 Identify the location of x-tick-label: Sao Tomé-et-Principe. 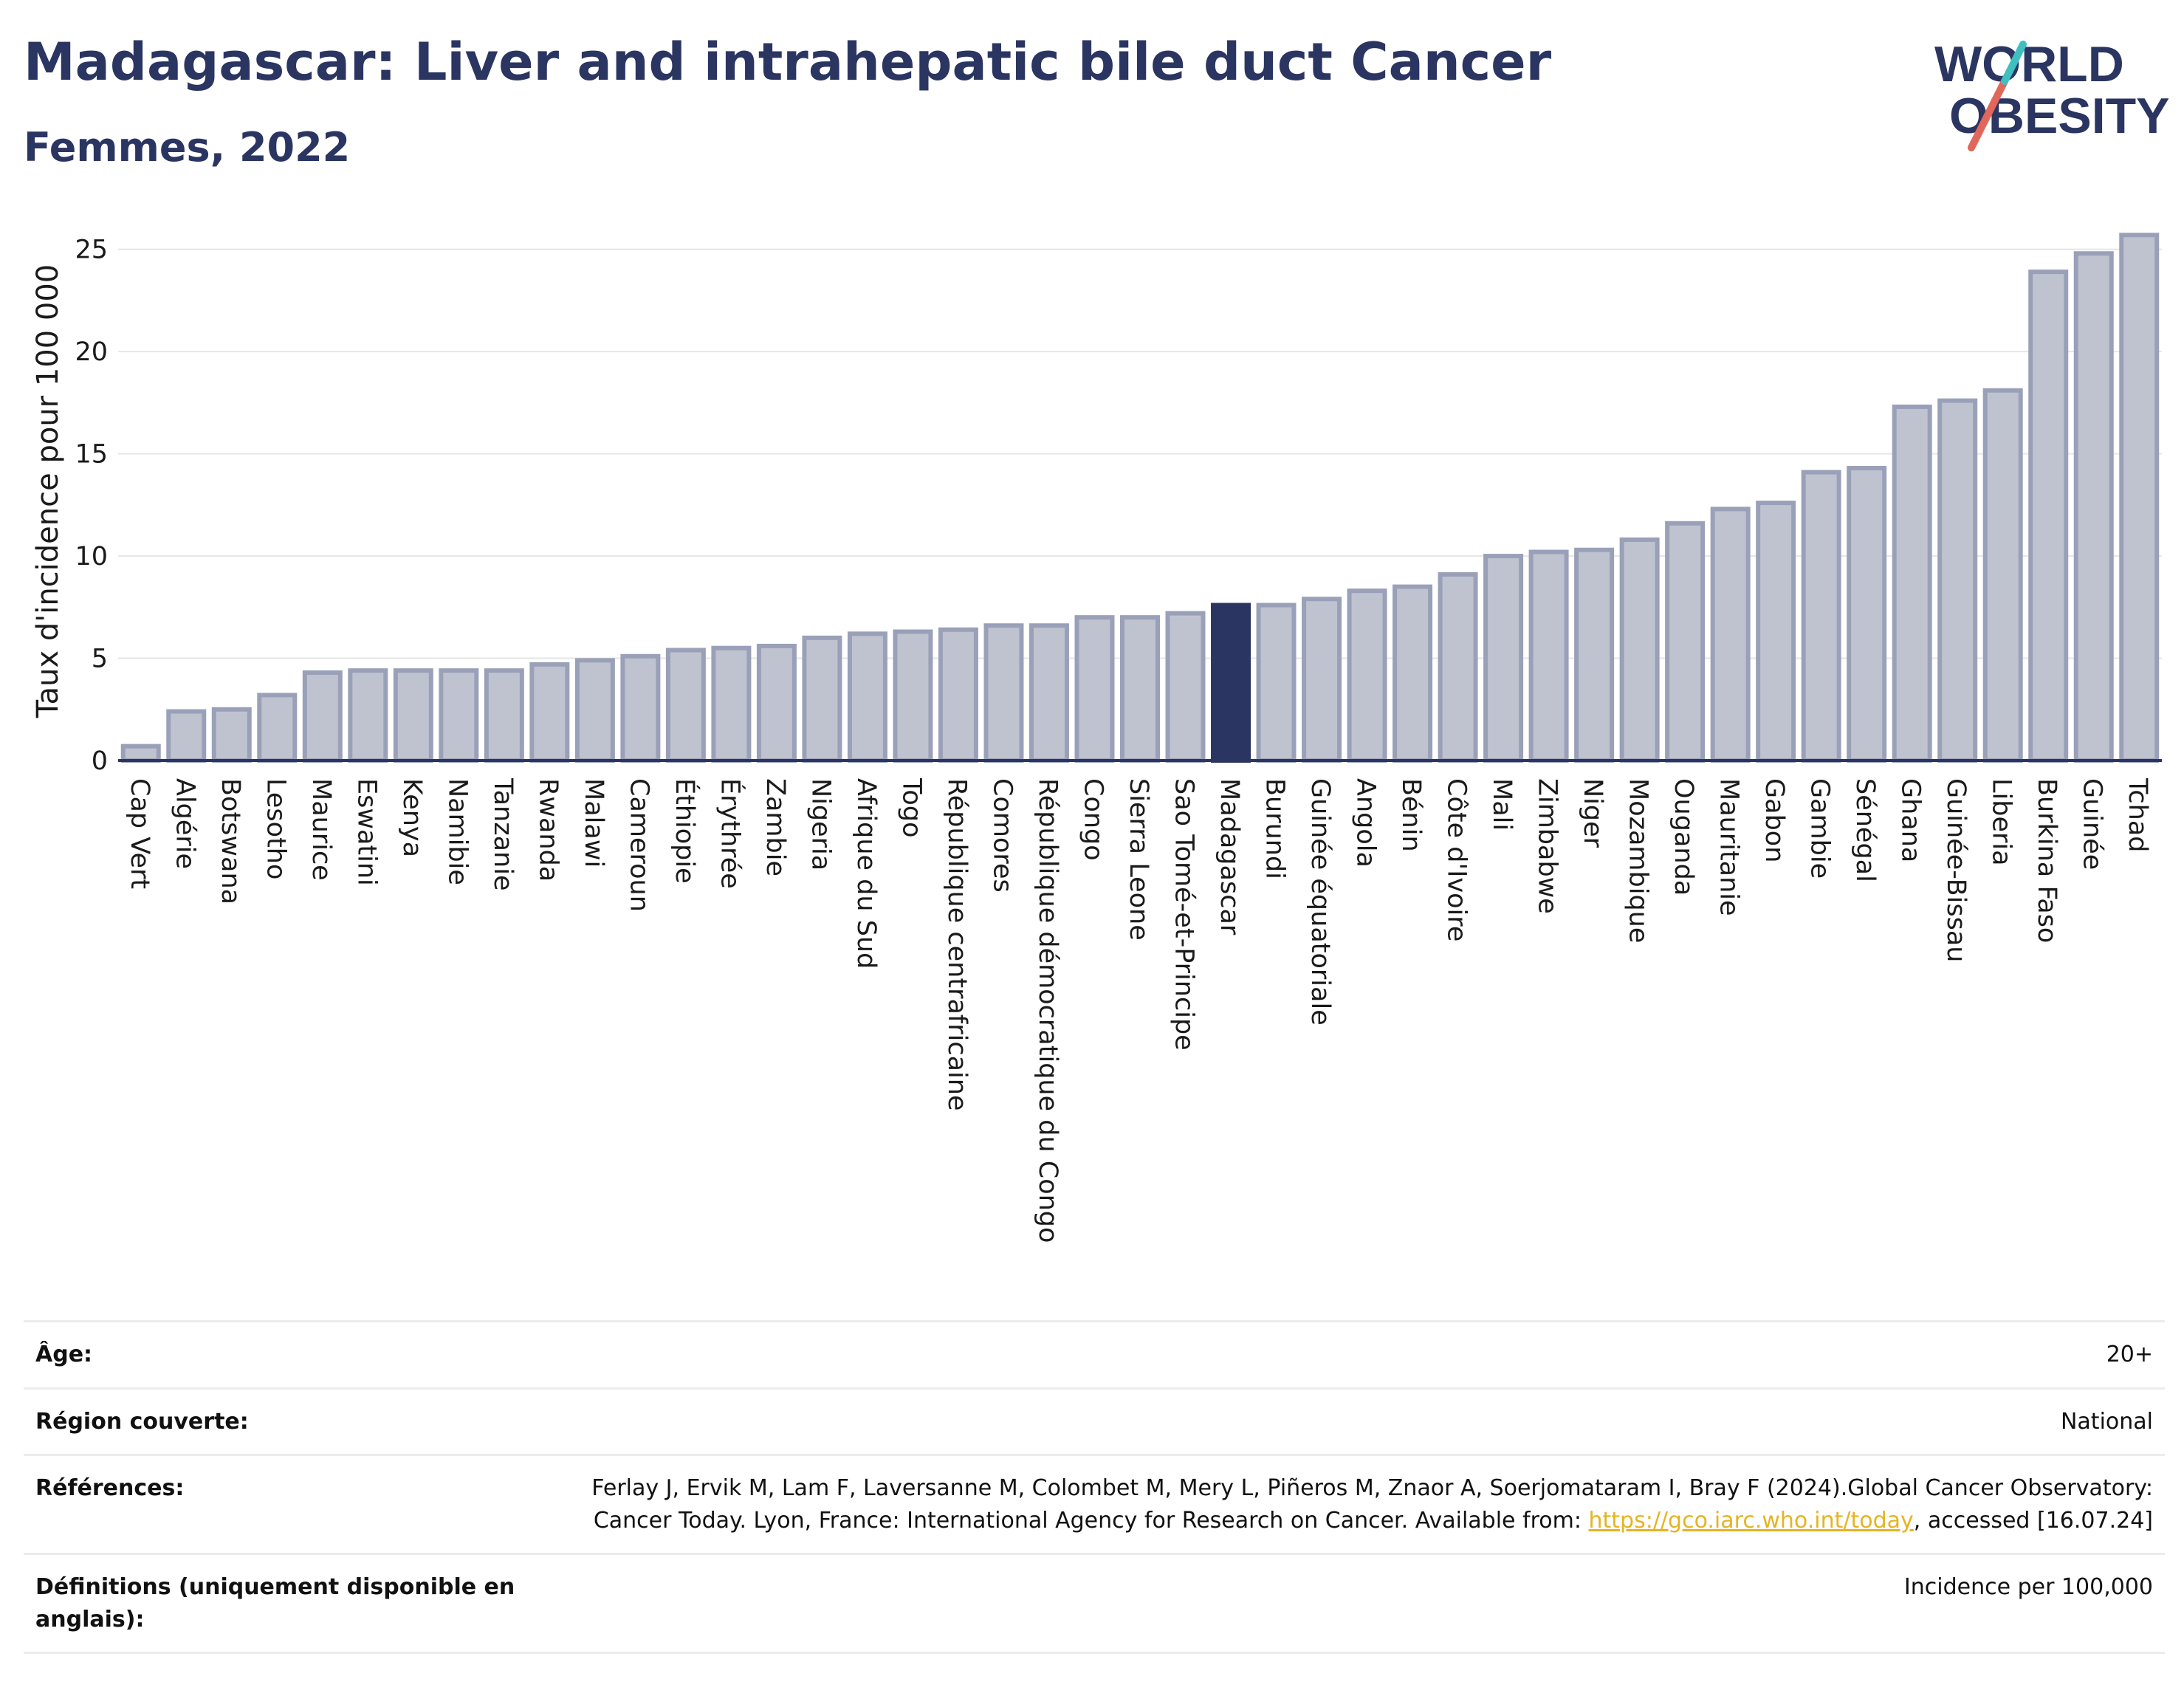
(1184, 914).